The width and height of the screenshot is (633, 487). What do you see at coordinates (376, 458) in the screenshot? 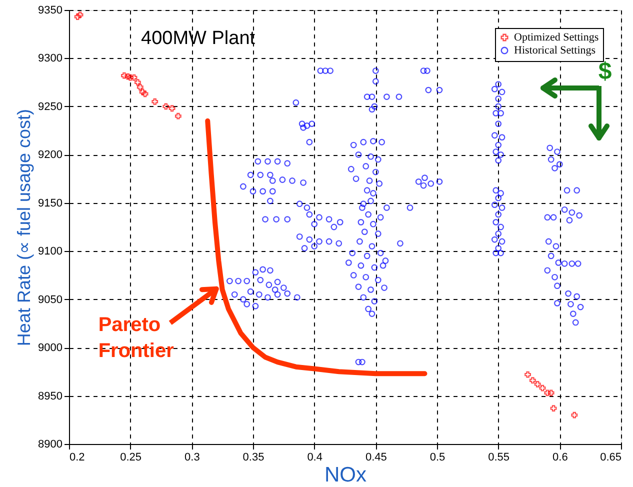
I see `x-tick-label: 0.45` at bounding box center [376, 458].